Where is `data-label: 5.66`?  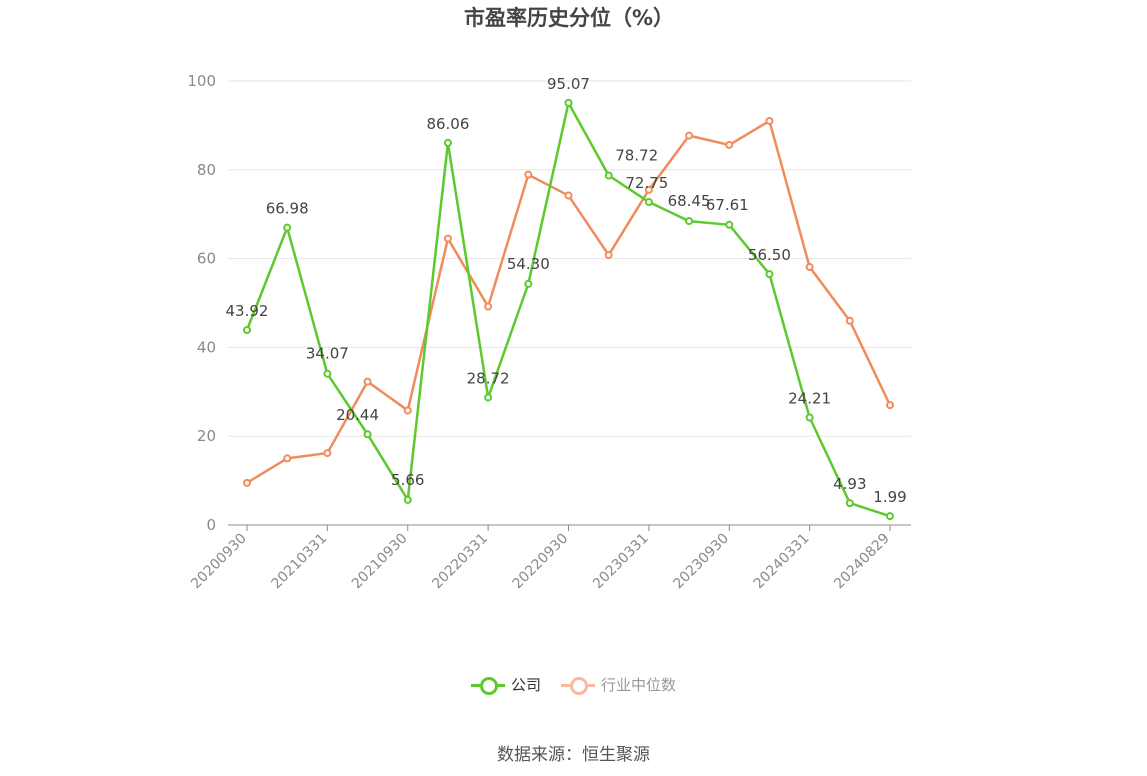 data-label: 5.66 is located at coordinates (407, 480).